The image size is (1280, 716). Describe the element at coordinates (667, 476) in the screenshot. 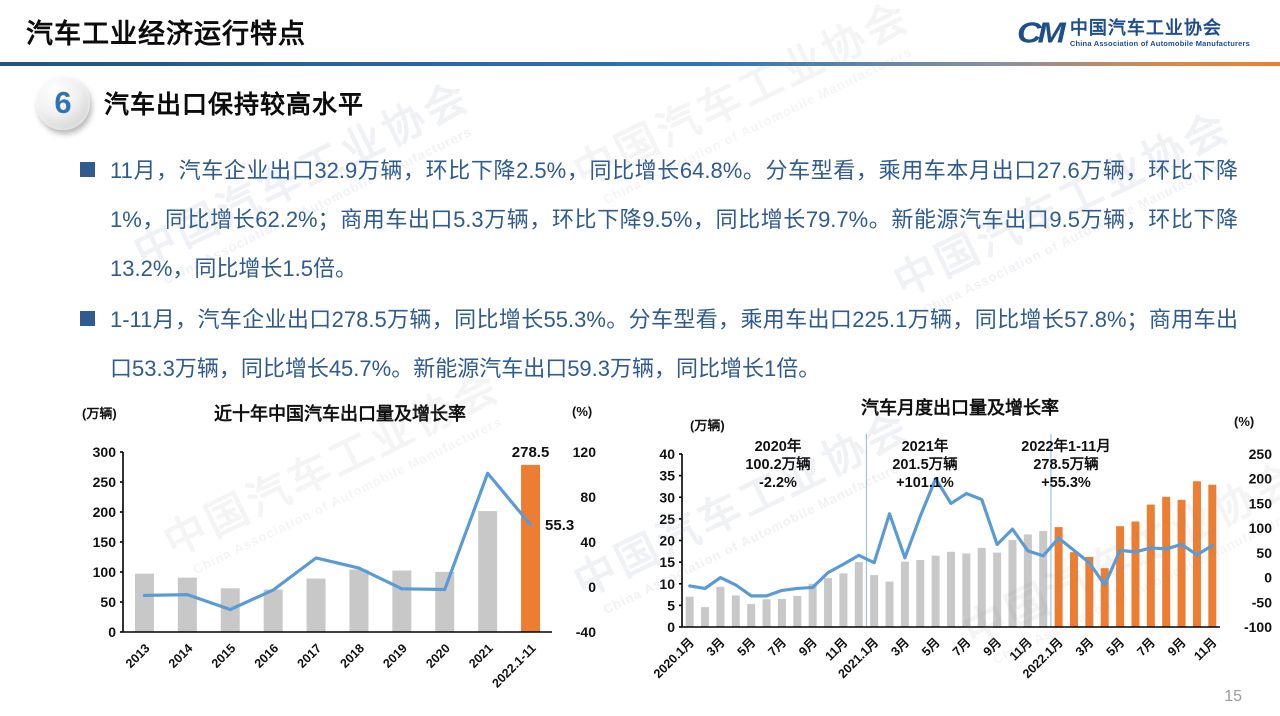

I see `svg-text: 35` at that location.